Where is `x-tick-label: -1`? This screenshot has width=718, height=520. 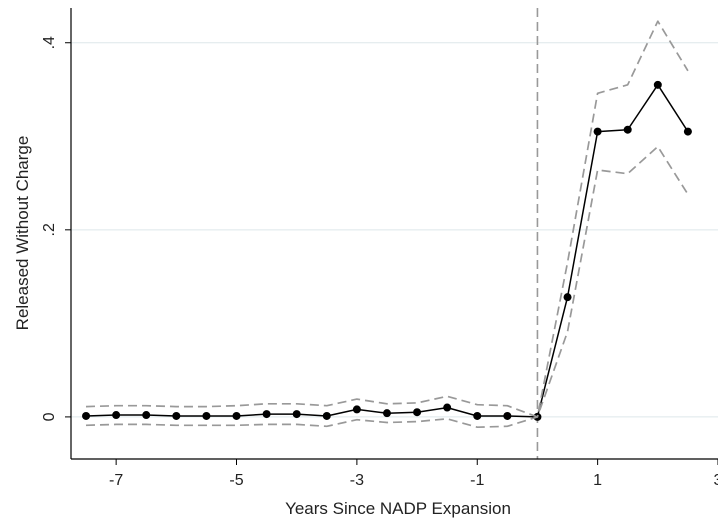
x-tick-label: -1 is located at coordinates (477, 480).